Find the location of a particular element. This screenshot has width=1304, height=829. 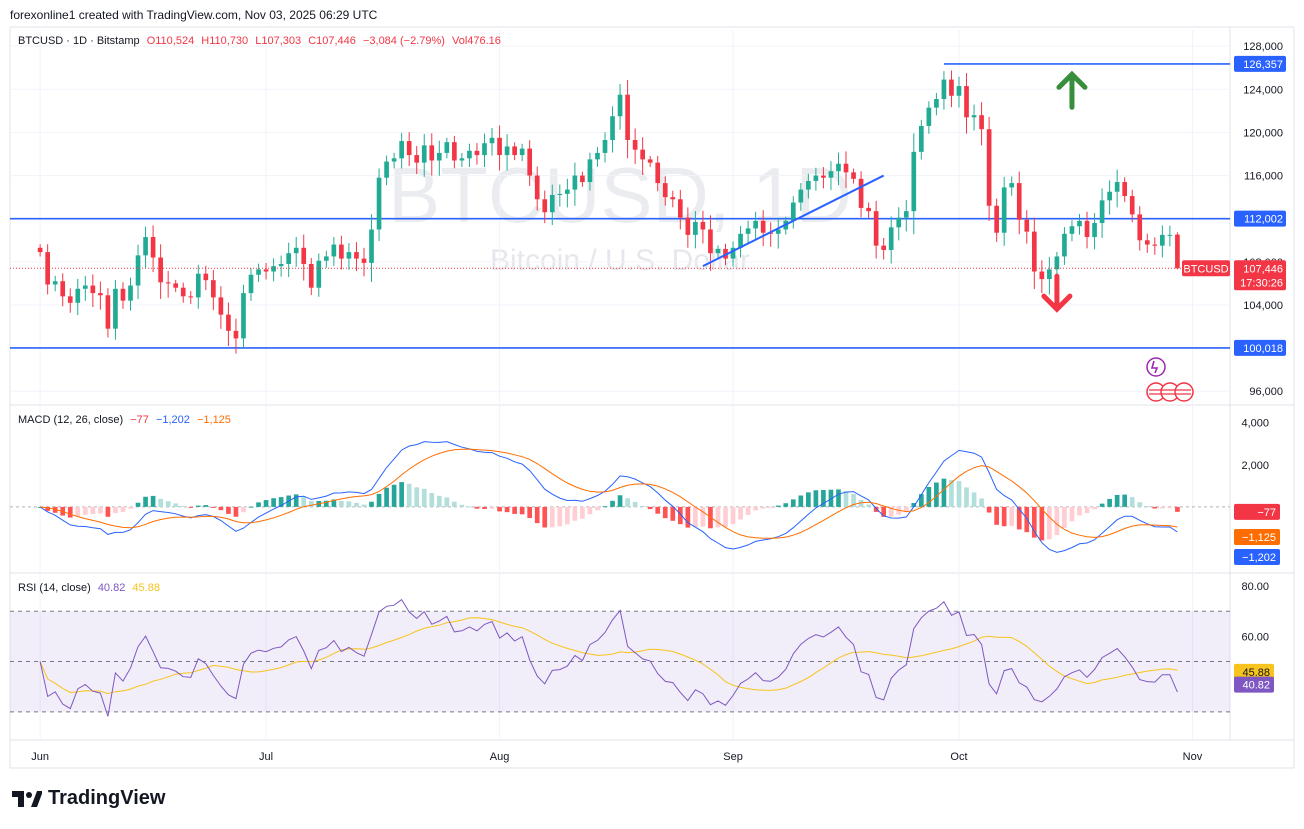

earnings-event-icon is located at coordinates (1156, 367).